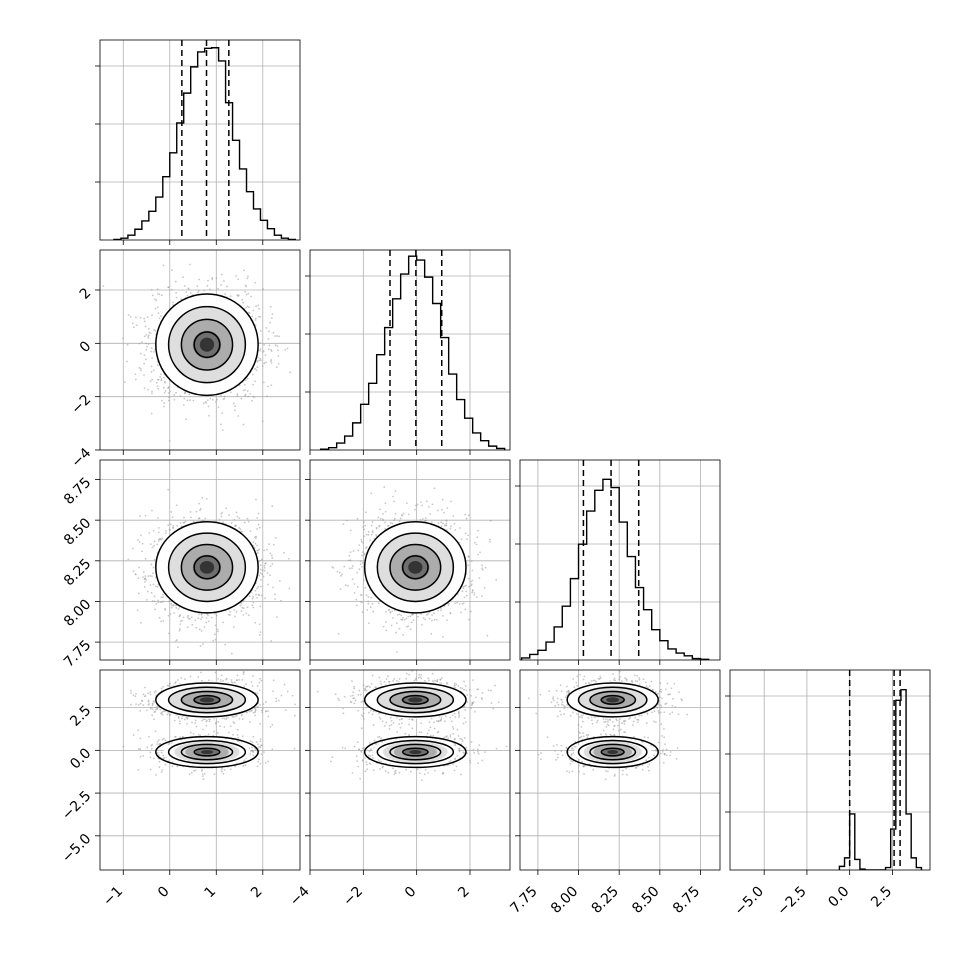 The height and width of the screenshot is (970, 970). What do you see at coordinates (77, 491) in the screenshot?
I see `y-tick-label: 8.75` at bounding box center [77, 491].